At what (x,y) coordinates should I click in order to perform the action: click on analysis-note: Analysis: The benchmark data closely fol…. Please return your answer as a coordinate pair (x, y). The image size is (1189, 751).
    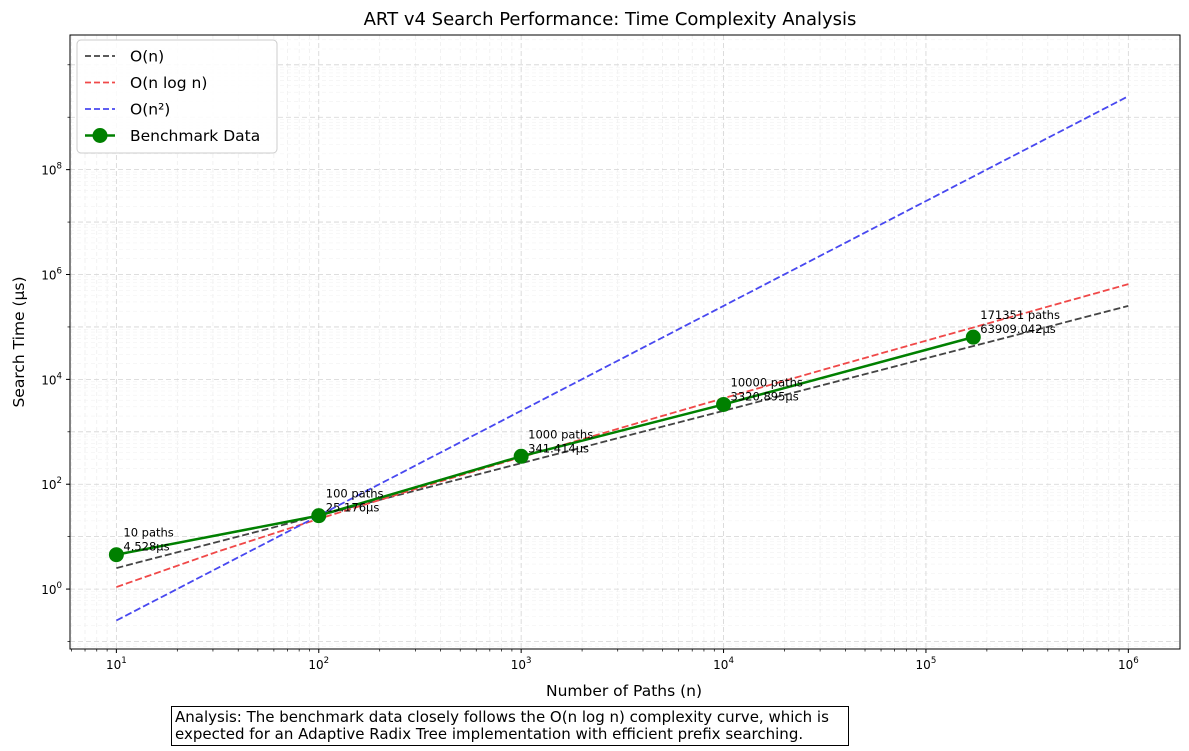
    Looking at the image, I should click on (510, 726).